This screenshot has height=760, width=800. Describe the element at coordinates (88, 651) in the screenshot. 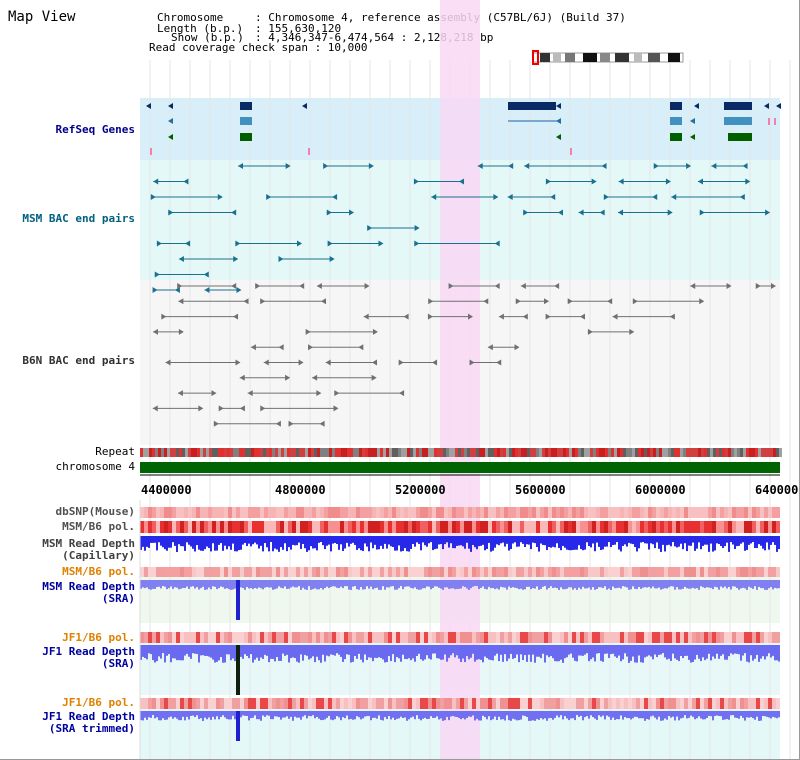

I see `jf1-depth-label: JF1 Read Depth` at that location.